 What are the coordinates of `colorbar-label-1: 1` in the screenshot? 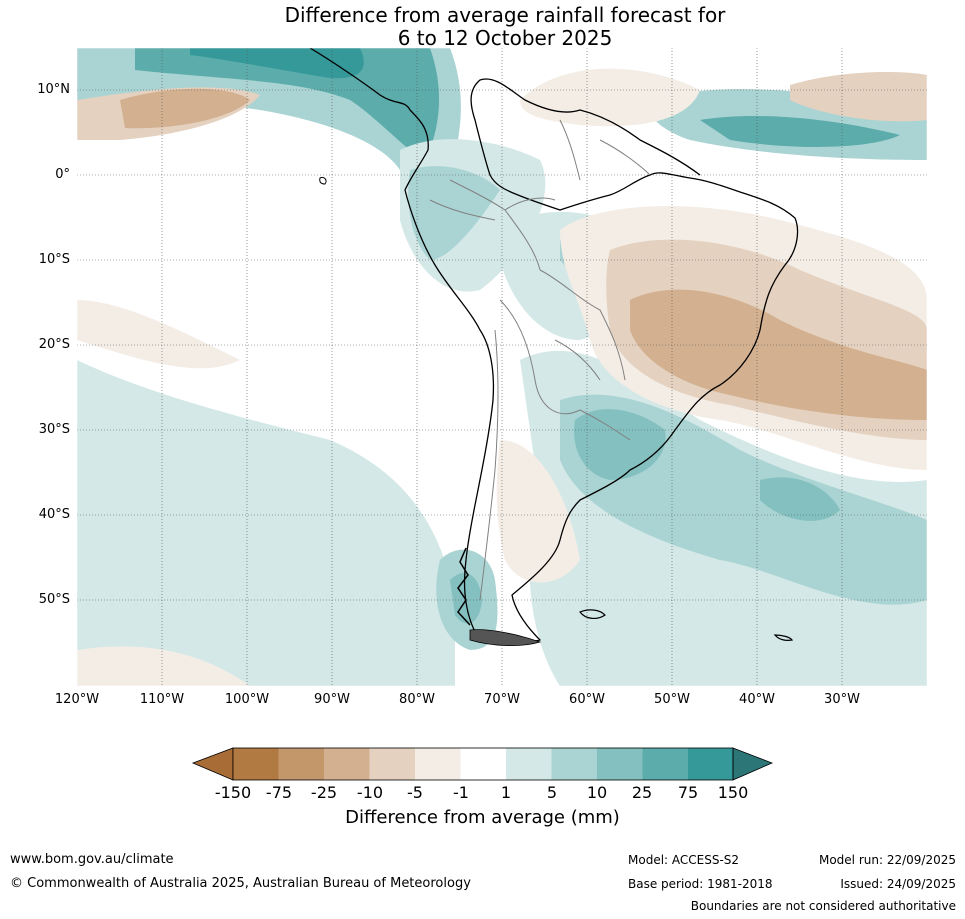 It's located at (506, 792).